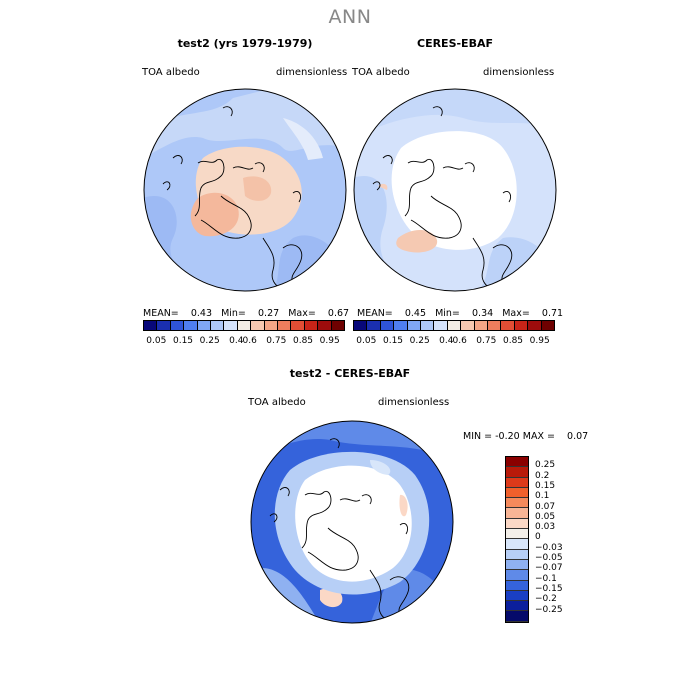 Image resolution: width=700 pixels, height=700 pixels. Describe the element at coordinates (513, 341) in the screenshot. I see `panel-2-colorbar-tick-label: 0.85` at that location.